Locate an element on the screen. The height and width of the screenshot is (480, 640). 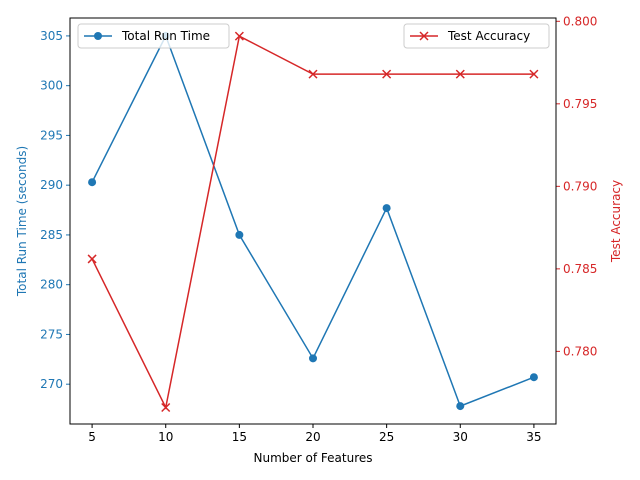
x-tick-label: 25 is located at coordinates (386, 437).